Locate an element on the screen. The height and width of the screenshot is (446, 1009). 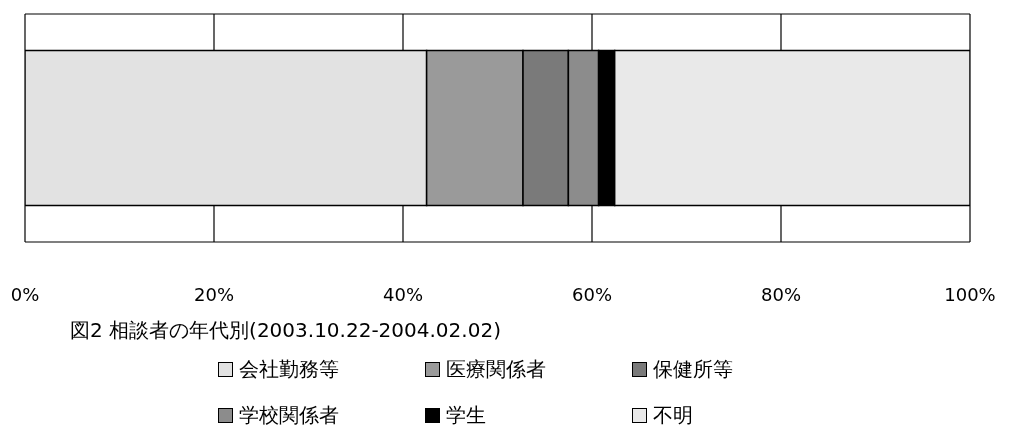
x-tick-label: 0% is located at coordinates (25, 294).